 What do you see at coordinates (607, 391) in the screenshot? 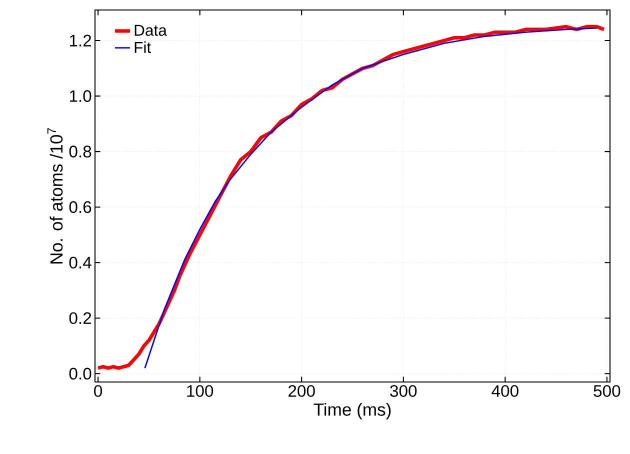
I see `x-tick-label: 500` at bounding box center [607, 391].